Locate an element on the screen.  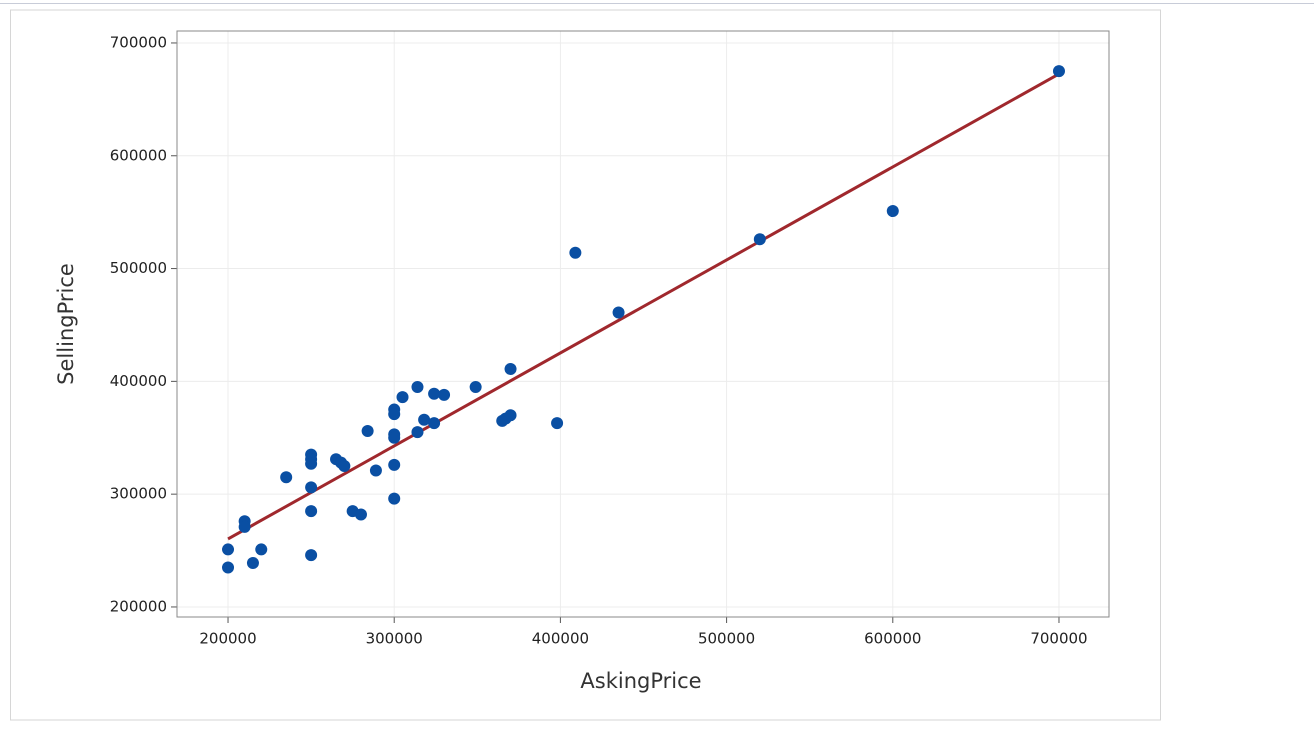
x-tick-label: 300000 is located at coordinates (394, 639).